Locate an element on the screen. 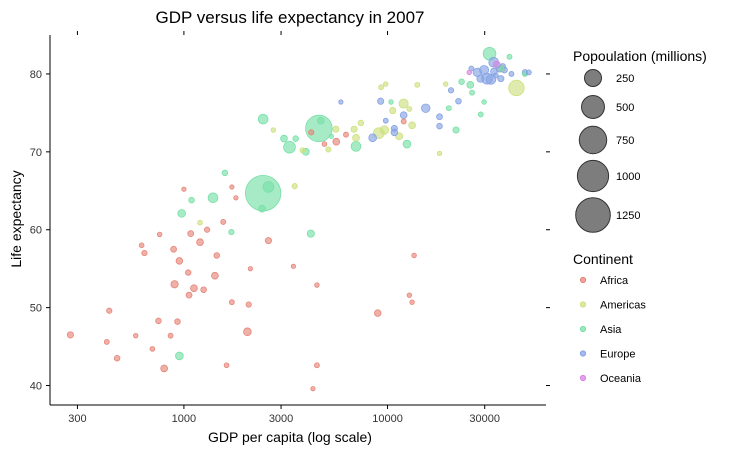 The height and width of the screenshot is (454, 746). color-legend-label: Asia is located at coordinates (611, 330).